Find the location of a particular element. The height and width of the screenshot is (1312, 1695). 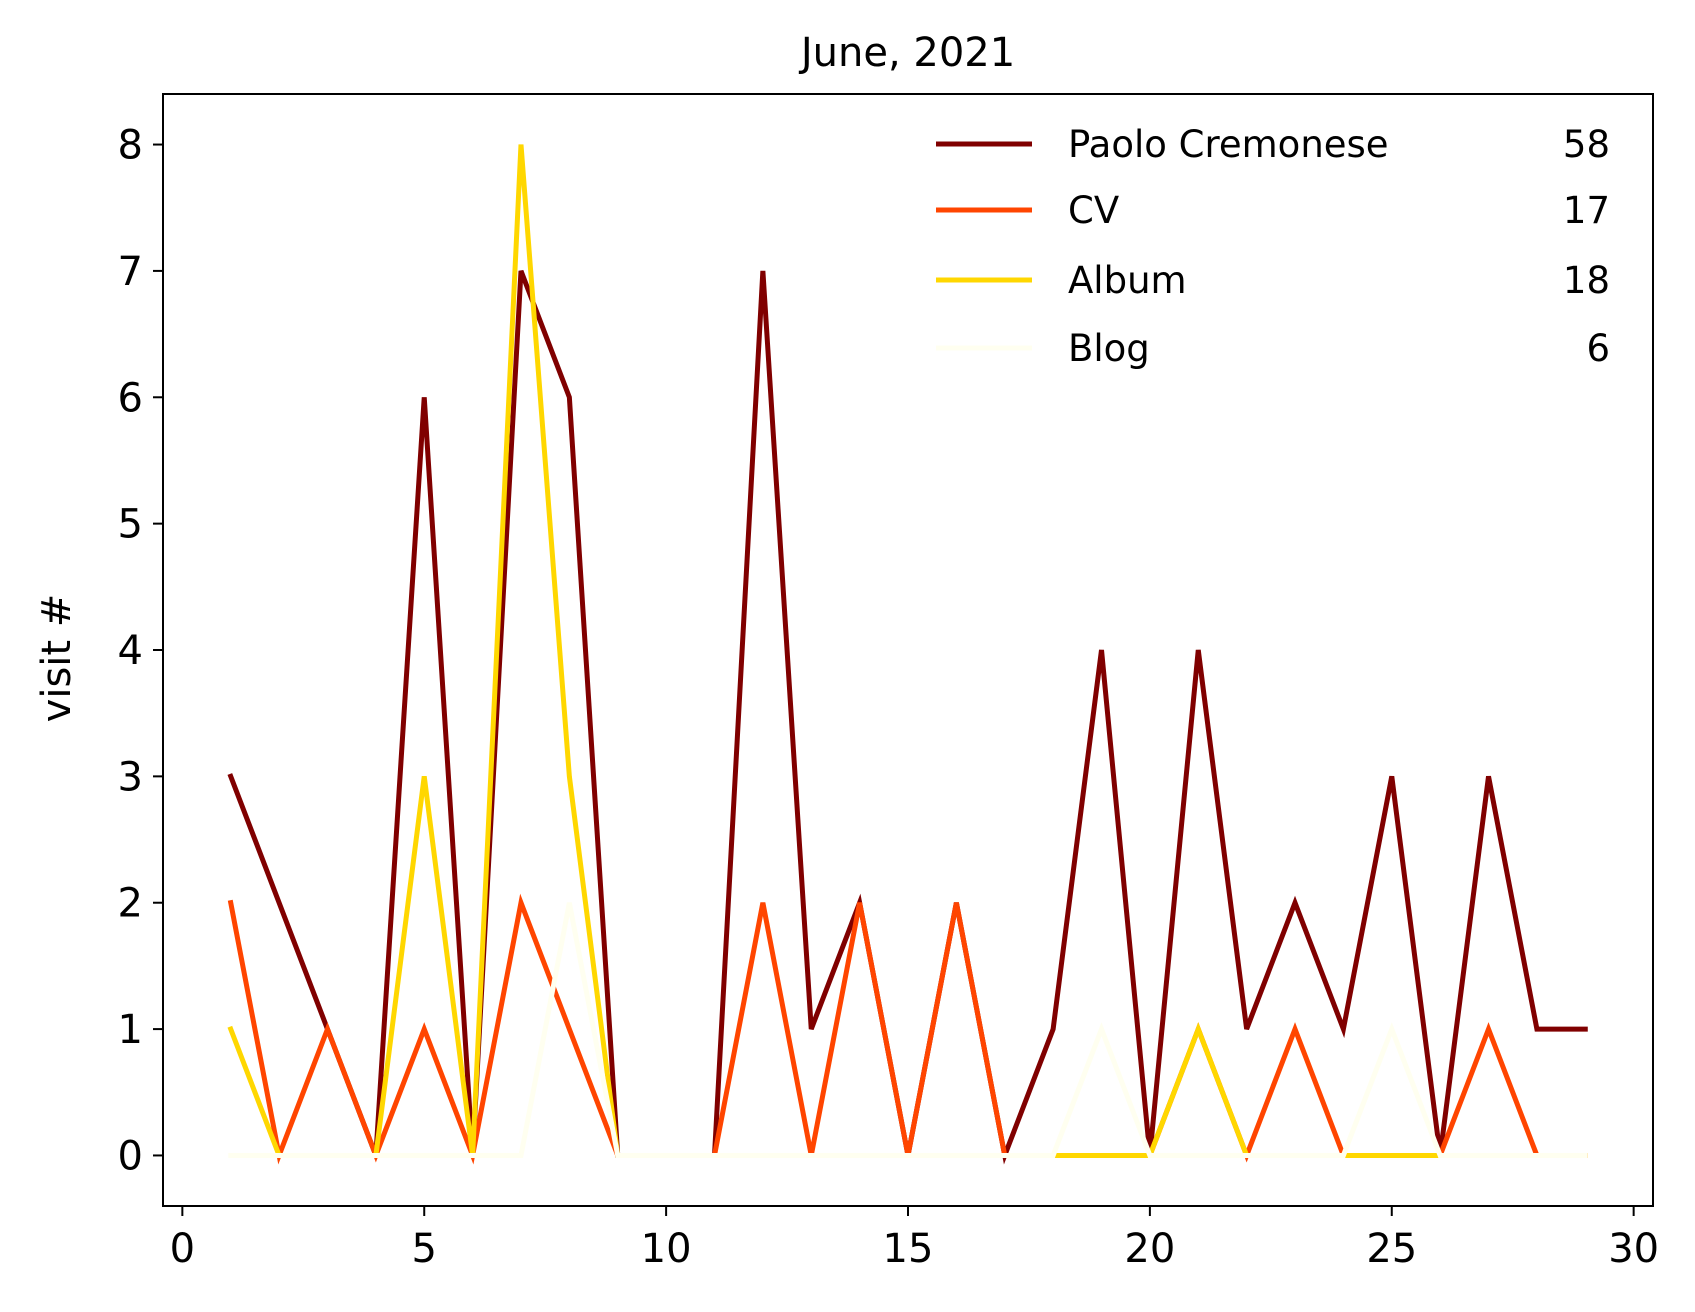

y-tick-label: 5 is located at coordinates (130, 525).